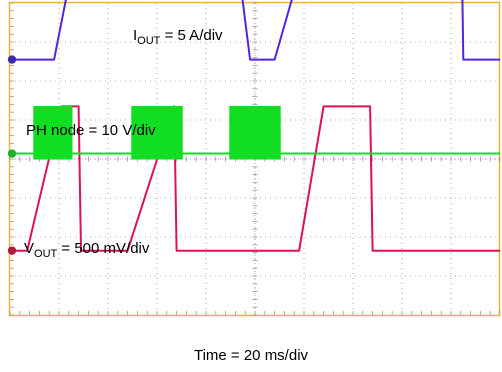 Image resolution: width=502 pixels, height=372 pixels. Describe the element at coordinates (46, 254) in the screenshot. I see `vout-label-sub: OUT` at that location.